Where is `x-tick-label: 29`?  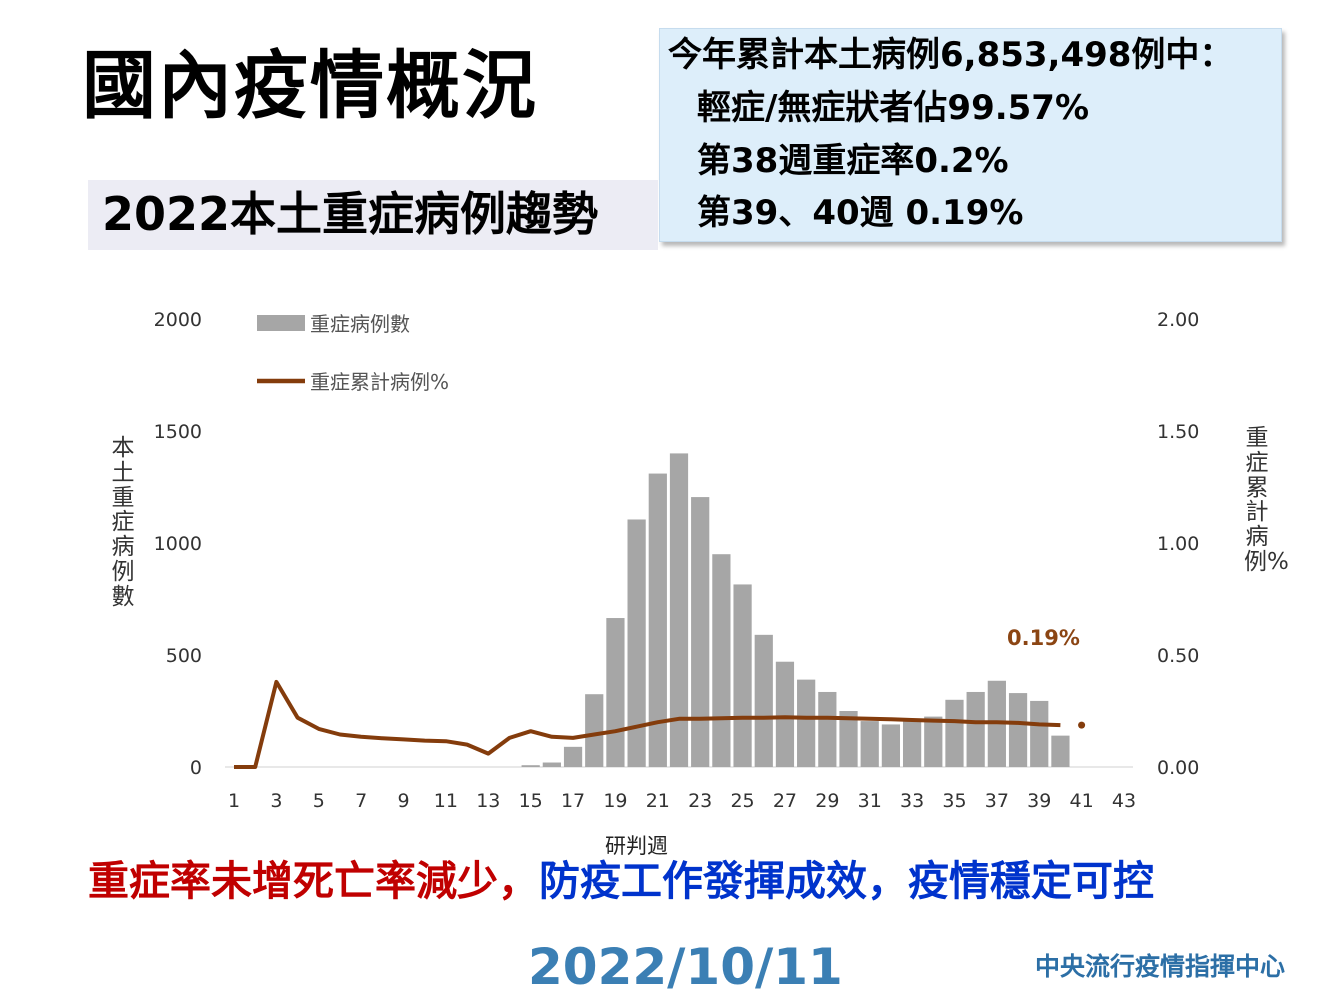
x-tick-label: 29 is located at coordinates (827, 801).